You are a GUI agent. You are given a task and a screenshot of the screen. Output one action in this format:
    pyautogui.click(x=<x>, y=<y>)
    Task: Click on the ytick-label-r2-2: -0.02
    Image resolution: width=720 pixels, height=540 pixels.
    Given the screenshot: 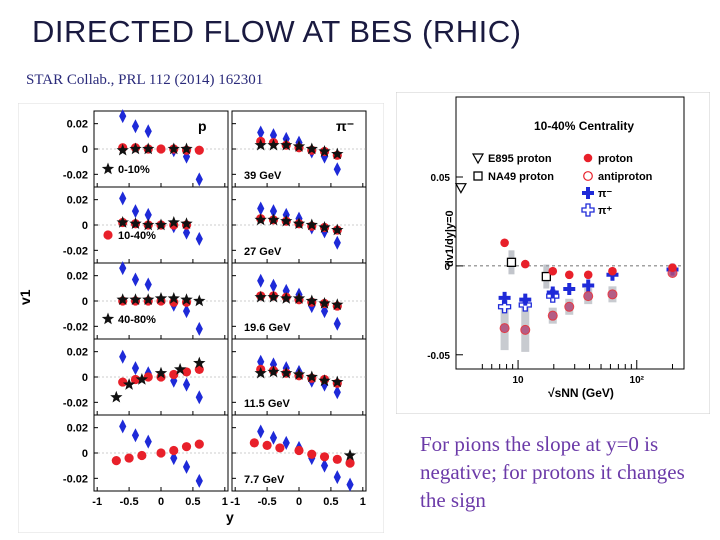 What is the action you would take?
    pyautogui.click(x=75, y=327)
    